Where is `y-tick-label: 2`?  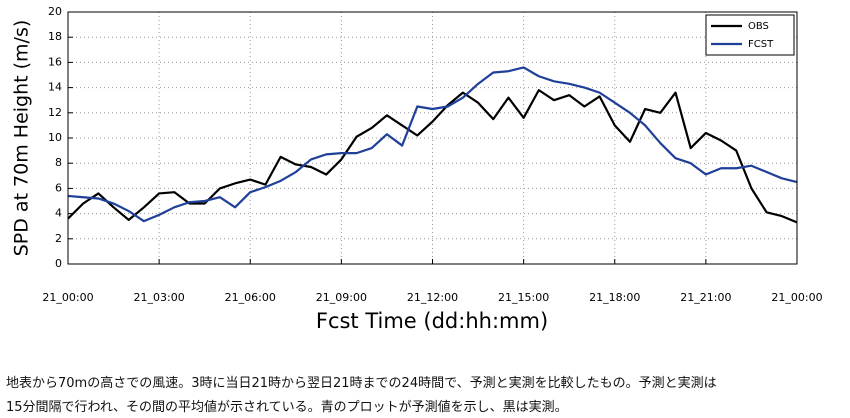
y-tick-label: 2 is located at coordinates (58, 238).